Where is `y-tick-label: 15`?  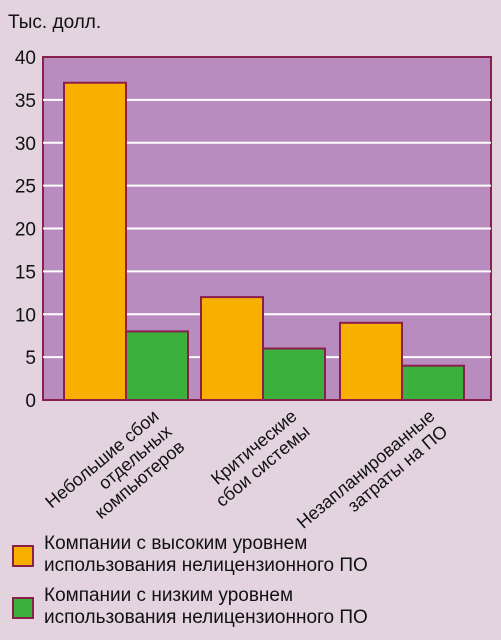 y-tick-label: 15 is located at coordinates (25, 272).